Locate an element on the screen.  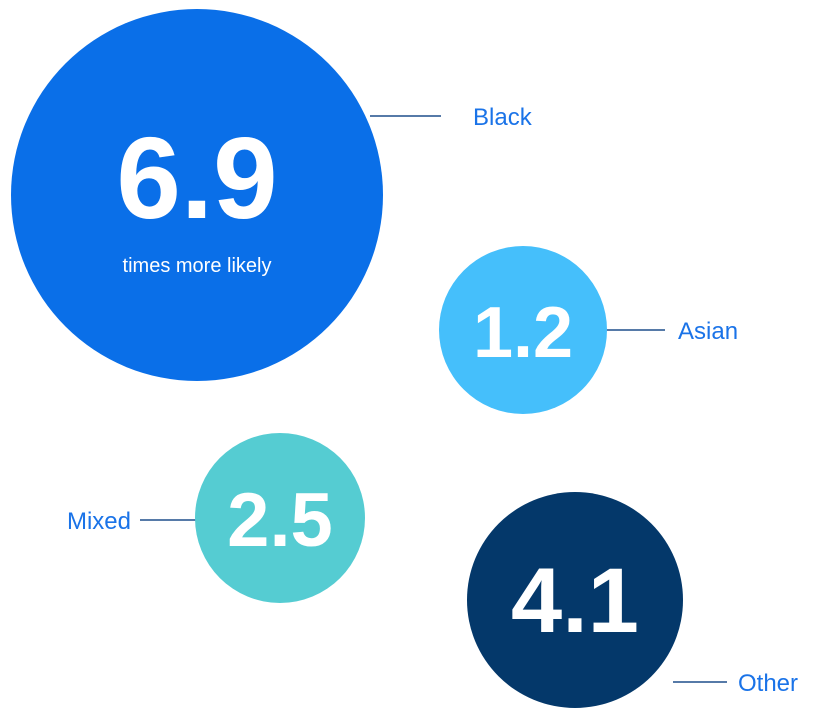
bubble-value-other: 4.1 is located at coordinates (575, 601).